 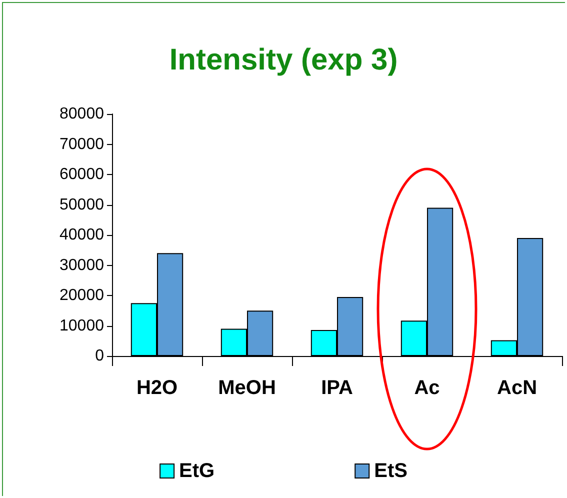 I want to click on x-tick-label: MeOH, so click(x=247, y=388).